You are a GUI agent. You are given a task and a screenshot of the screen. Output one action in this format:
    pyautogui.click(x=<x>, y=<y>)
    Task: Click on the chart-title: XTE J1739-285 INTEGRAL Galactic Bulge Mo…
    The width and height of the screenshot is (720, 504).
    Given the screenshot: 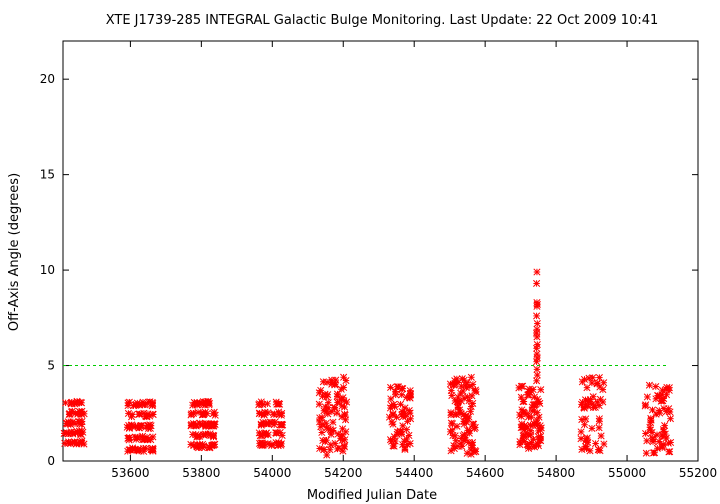 What is the action you would take?
    pyautogui.click(x=382, y=20)
    